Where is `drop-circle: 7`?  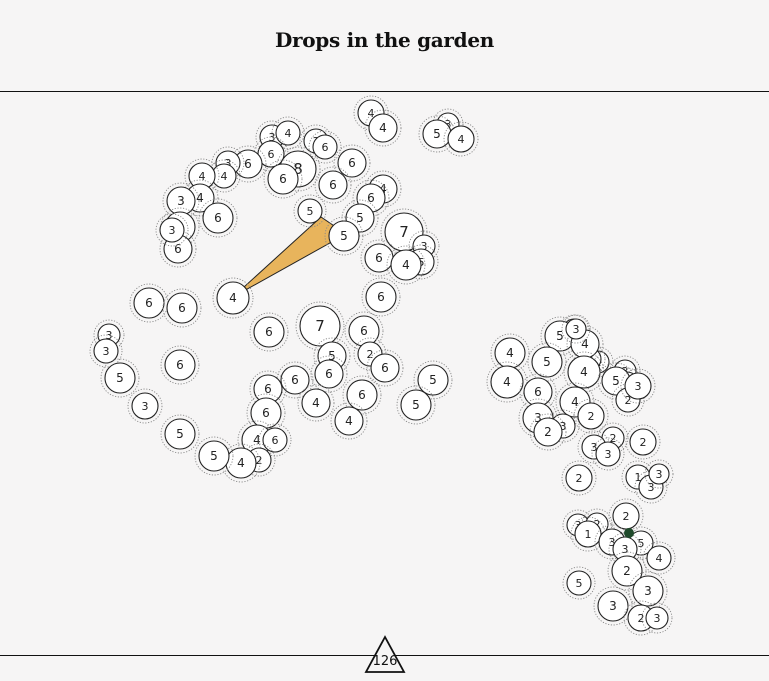 drop-circle: 7 is located at coordinates (320, 326).